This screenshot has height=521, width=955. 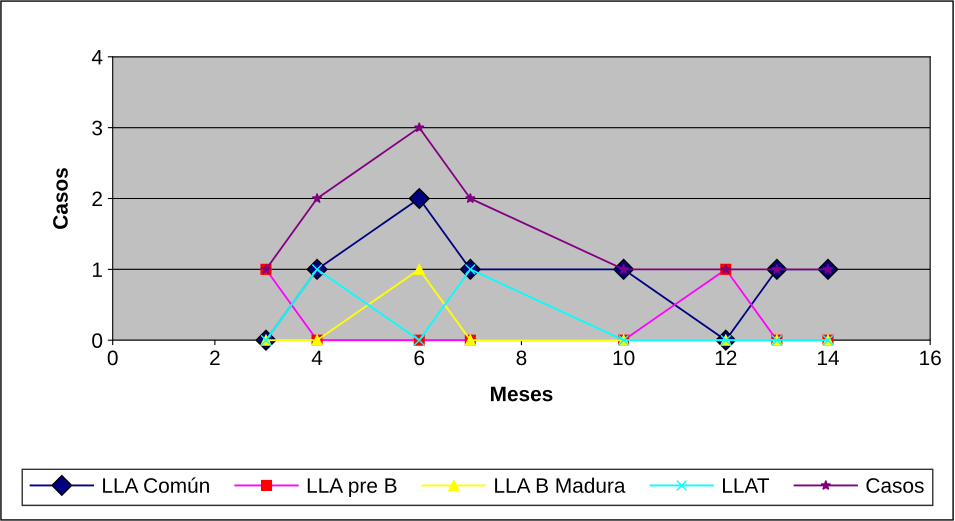 What do you see at coordinates (521, 358) in the screenshot?
I see `x-tick-label: 8` at bounding box center [521, 358].